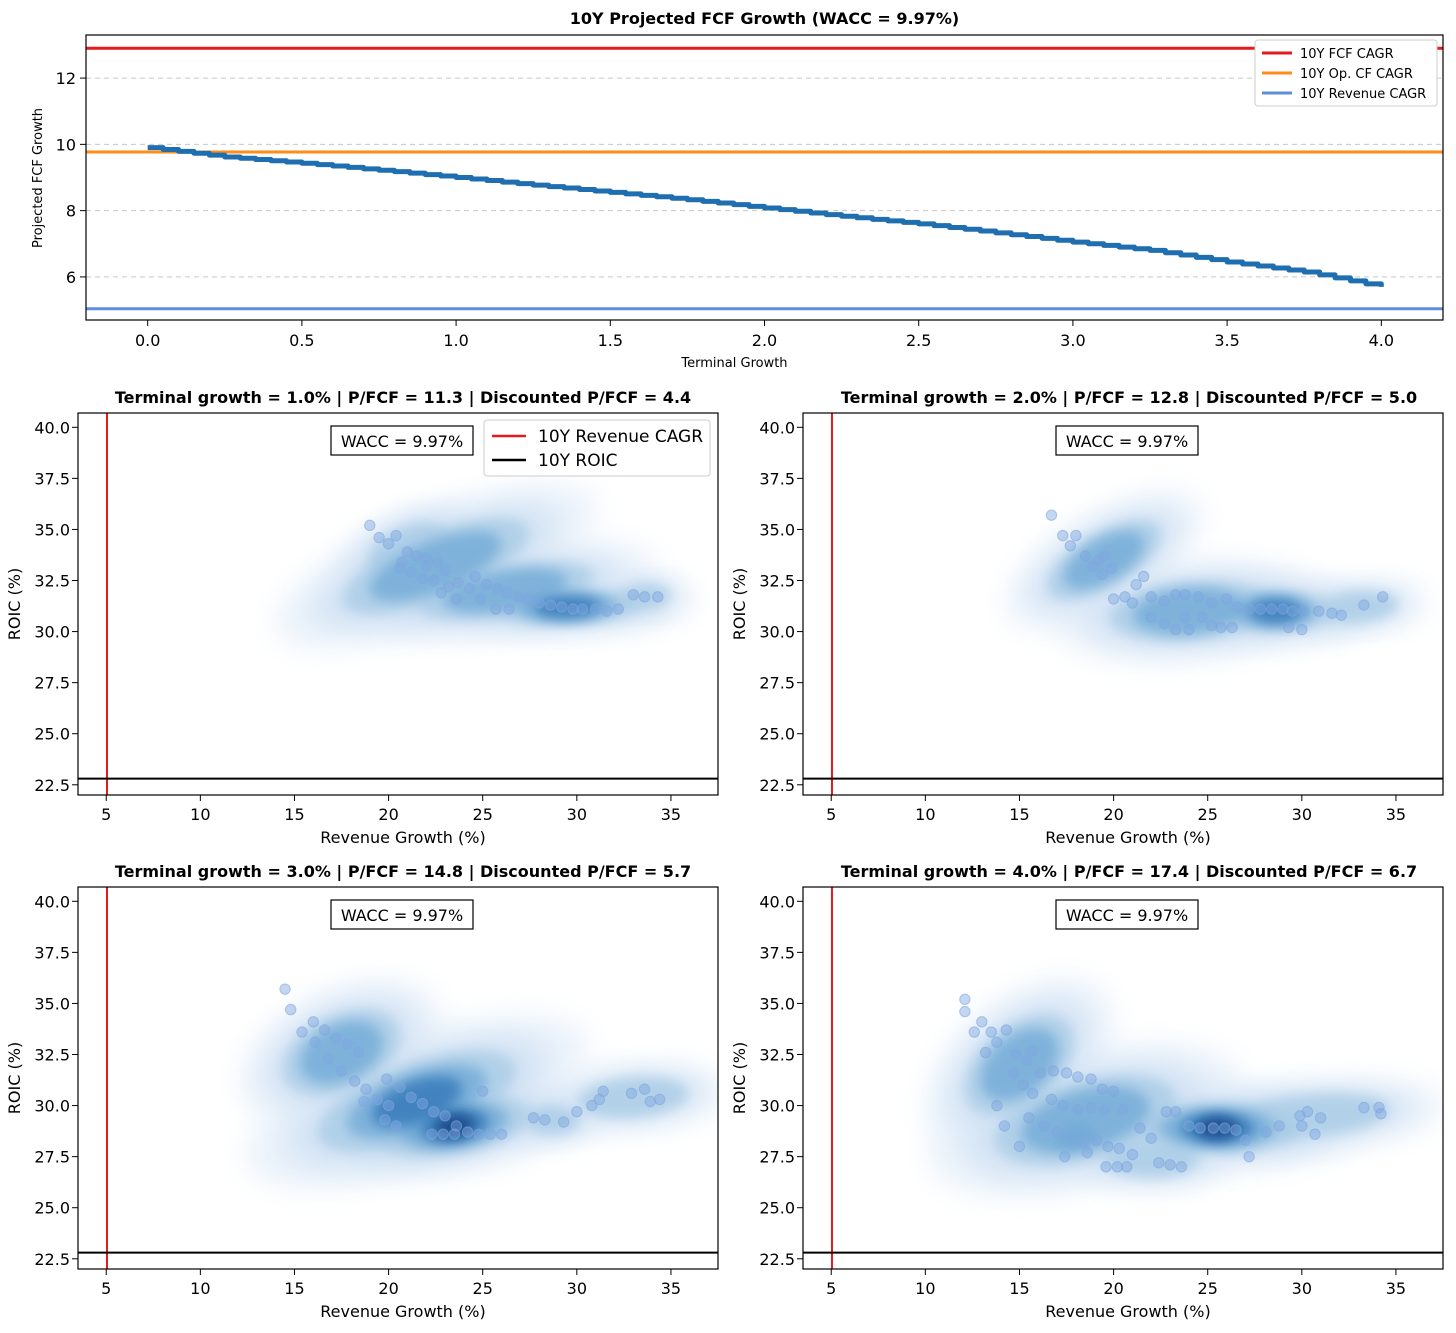 The image size is (1456, 1333). I want to click on plot-frame, so click(1123, 604).